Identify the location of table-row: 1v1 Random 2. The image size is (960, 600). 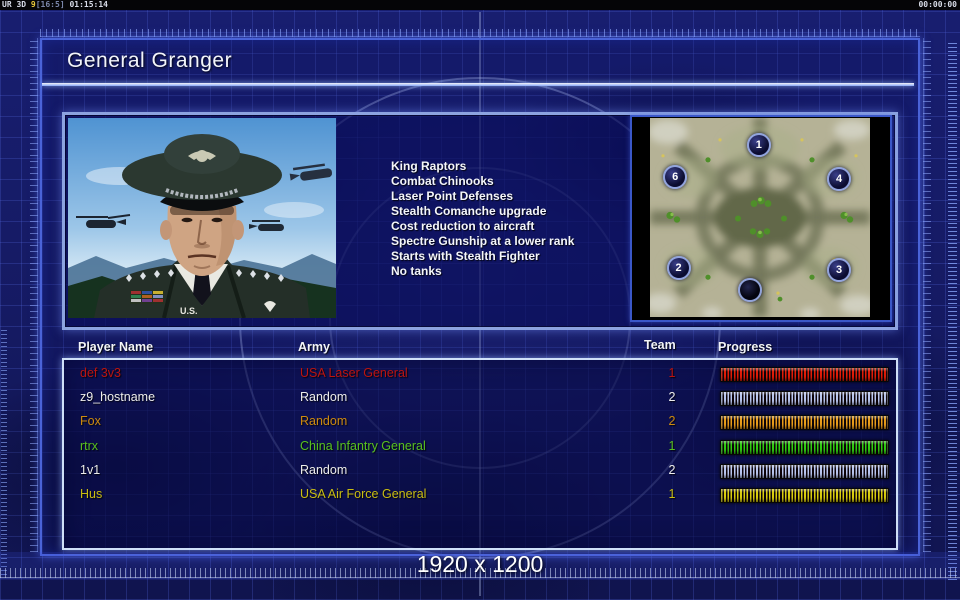
(480, 471).